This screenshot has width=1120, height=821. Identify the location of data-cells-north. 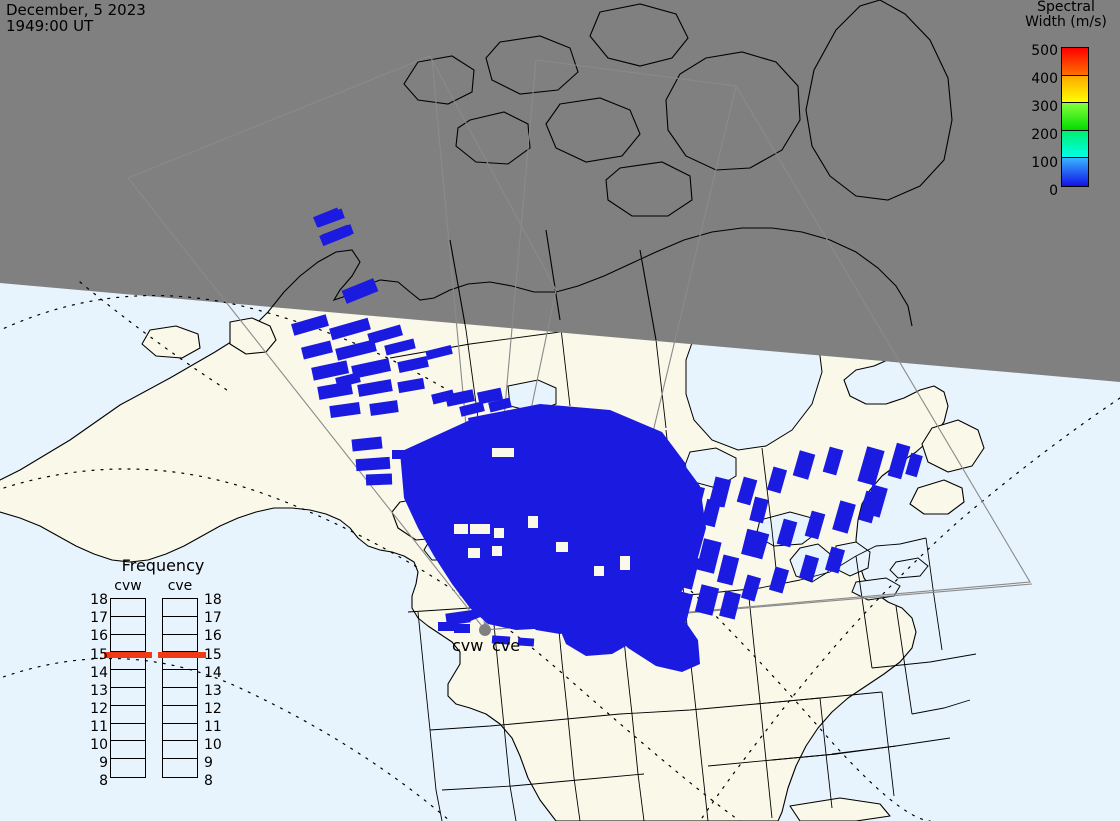
(423, 394).